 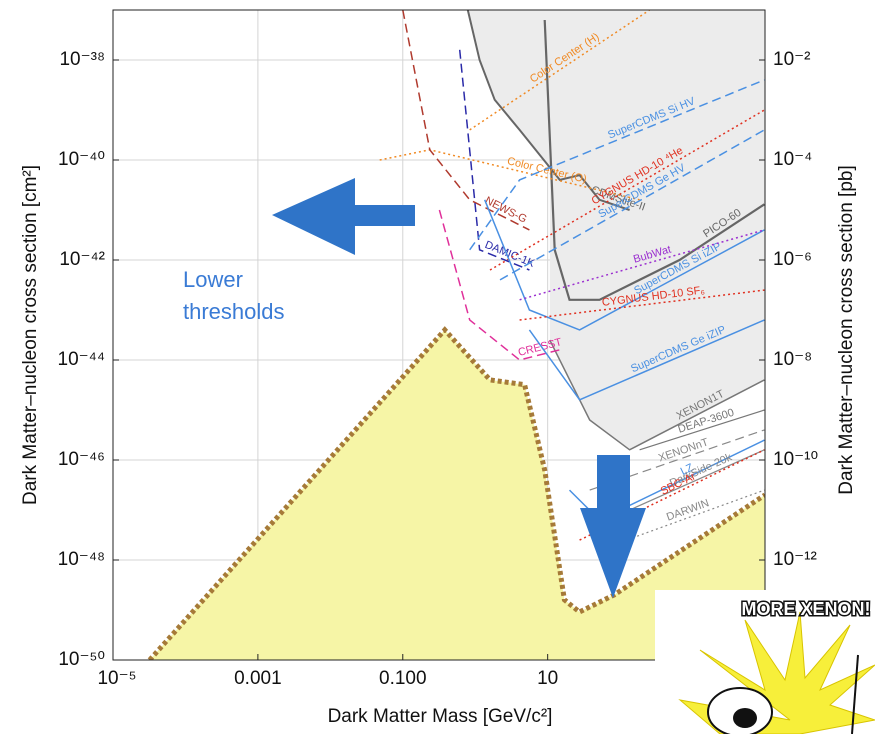 What do you see at coordinates (795, 459) in the screenshot?
I see `y2-tick-label: 10⁻¹⁰` at bounding box center [795, 459].